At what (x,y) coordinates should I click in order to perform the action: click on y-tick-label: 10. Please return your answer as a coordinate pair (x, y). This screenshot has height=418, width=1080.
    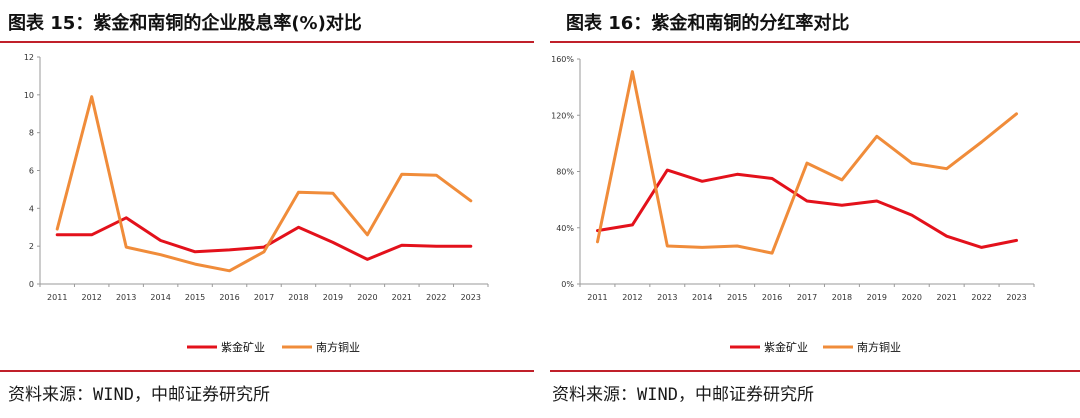
    Looking at the image, I should click on (29, 95).